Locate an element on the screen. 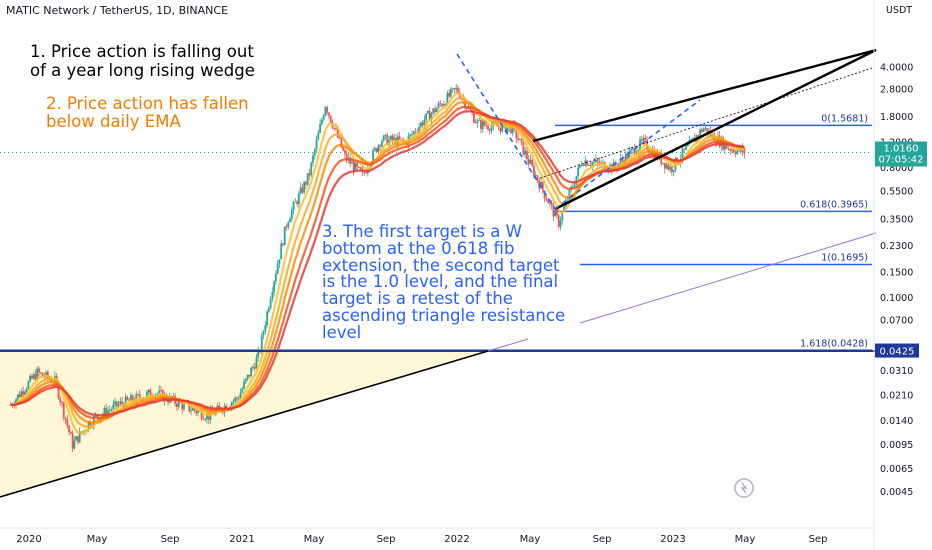 This screenshot has height=550, width=932. price-tick-label: 0.5500 is located at coordinates (896, 191).